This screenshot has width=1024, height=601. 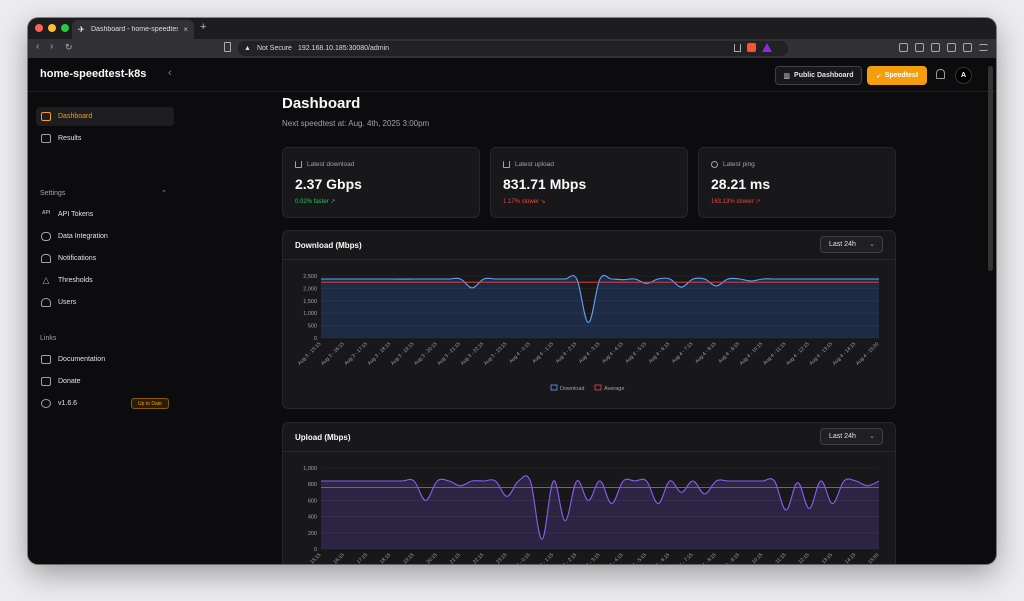 I want to click on sidebar-item-github: v1.6.6, so click(x=105, y=403).